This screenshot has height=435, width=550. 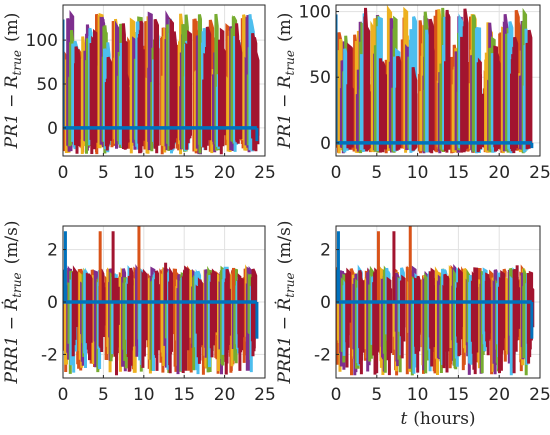 What do you see at coordinates (403, 419) in the screenshot?
I see `x-axis-label-var: t` at bounding box center [403, 419].